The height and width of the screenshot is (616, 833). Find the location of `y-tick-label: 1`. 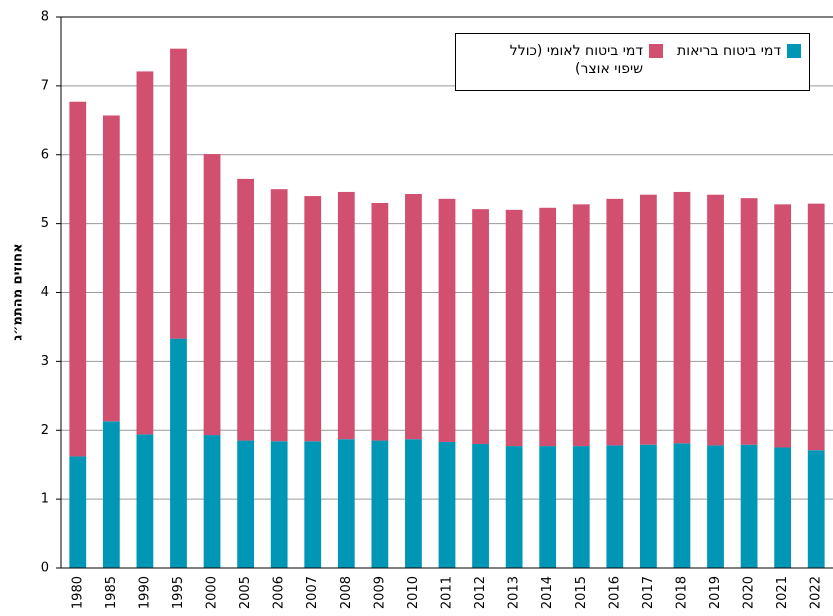

y-tick-label: 1 is located at coordinates (45, 499).